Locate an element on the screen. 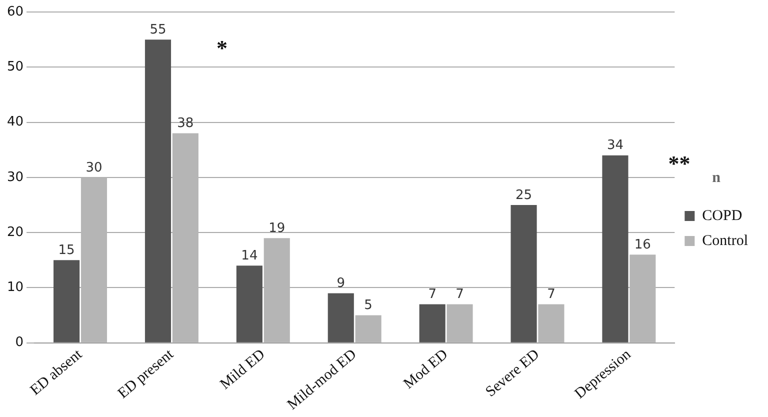 The width and height of the screenshot is (768, 417). legend-label: Control is located at coordinates (725, 240).